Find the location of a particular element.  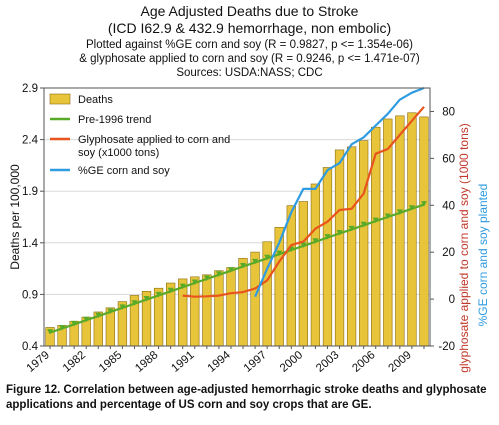

legend-label-ge: %GE corn and soy is located at coordinates (124, 171).